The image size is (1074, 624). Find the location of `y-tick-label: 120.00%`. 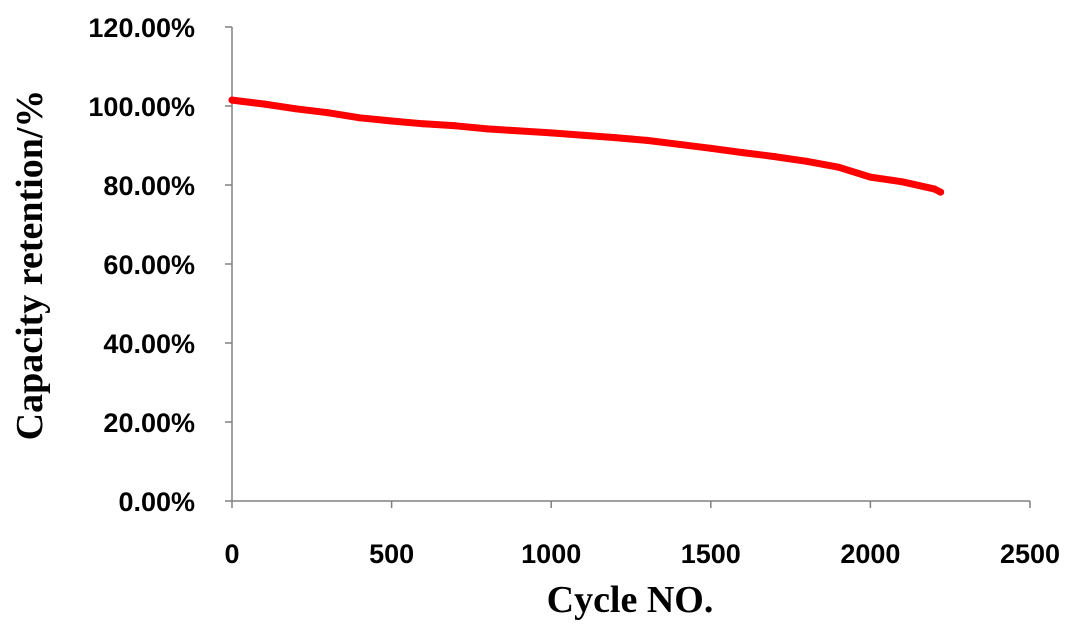

y-tick-label: 120.00% is located at coordinates (141, 28).